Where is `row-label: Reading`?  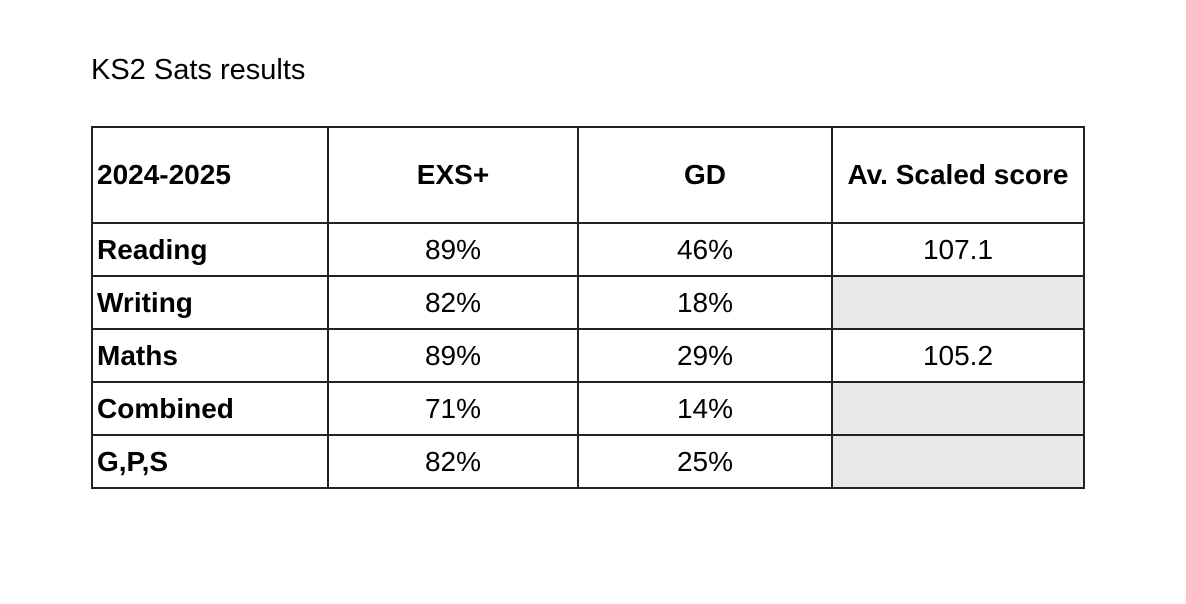 row-label: Reading is located at coordinates (210, 249).